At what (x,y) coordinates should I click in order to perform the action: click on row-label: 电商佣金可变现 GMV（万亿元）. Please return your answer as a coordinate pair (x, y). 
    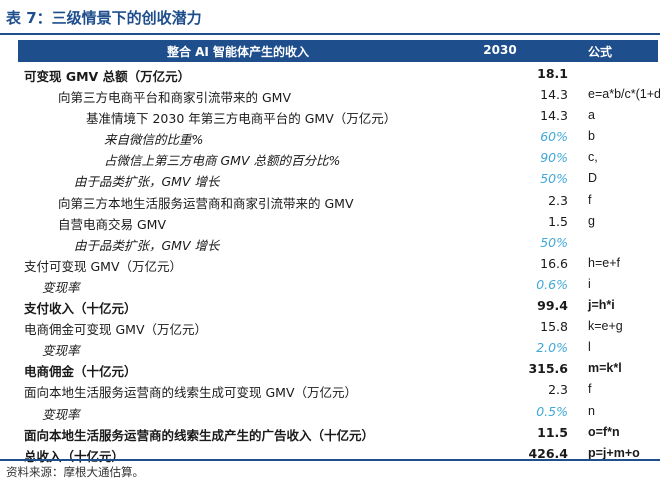
    Looking at the image, I should click on (115, 330).